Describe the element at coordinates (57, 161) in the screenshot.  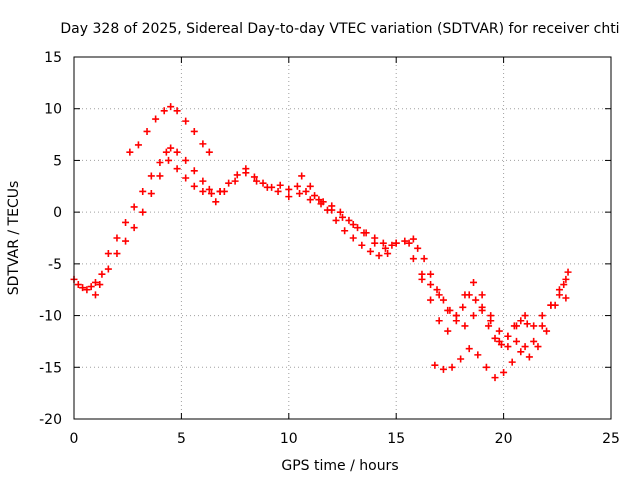
I see `y-tick-label: 5` at that location.